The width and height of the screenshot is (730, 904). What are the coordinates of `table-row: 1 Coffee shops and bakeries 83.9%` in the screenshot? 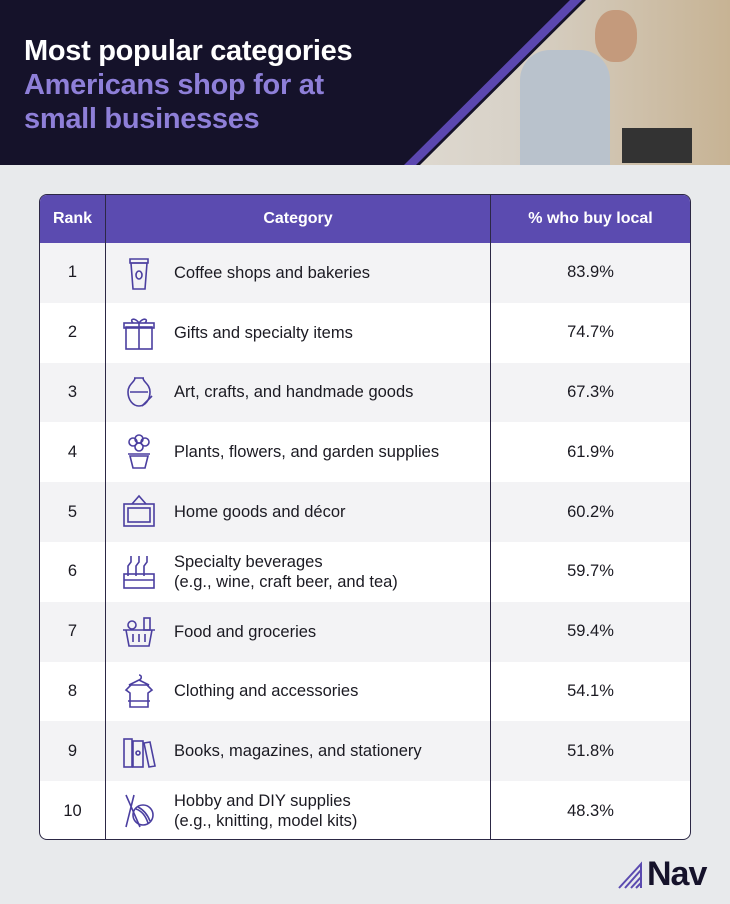 It's located at (365, 273).